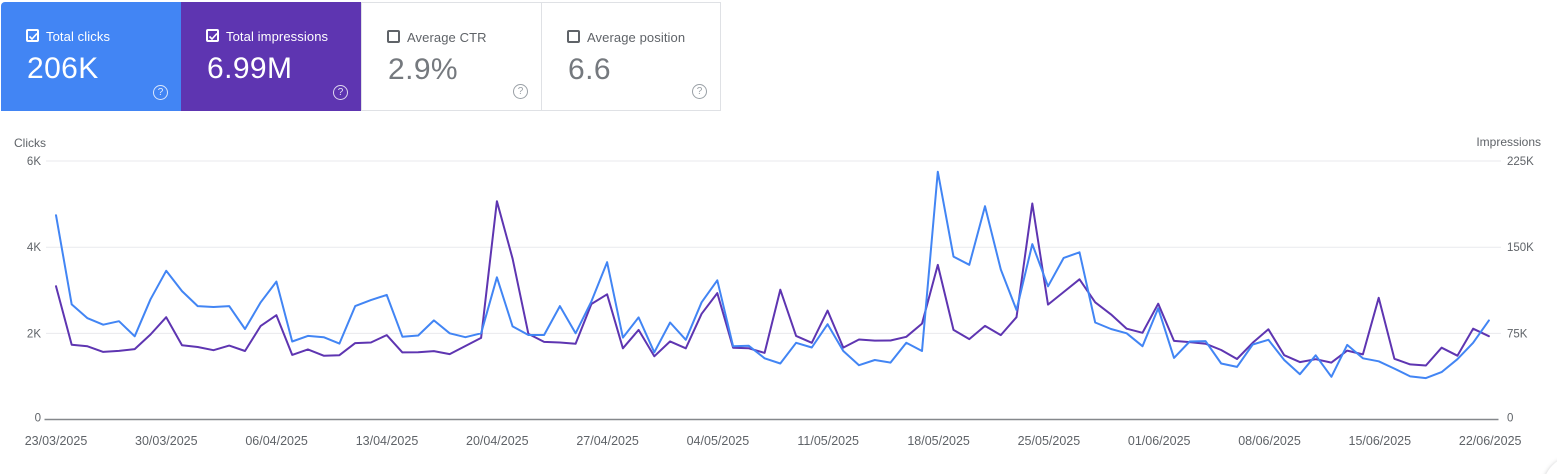  I want to click on svg-text: 27/04/2025, so click(607, 441).